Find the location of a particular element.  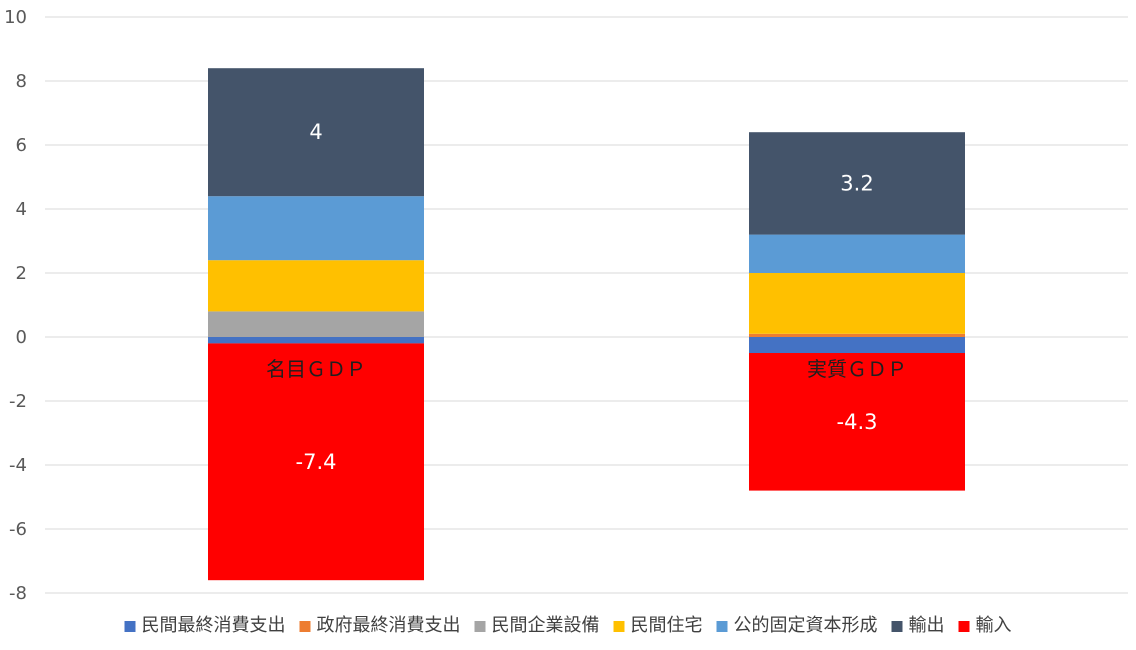

data-label: -4.3 is located at coordinates (857, 422).